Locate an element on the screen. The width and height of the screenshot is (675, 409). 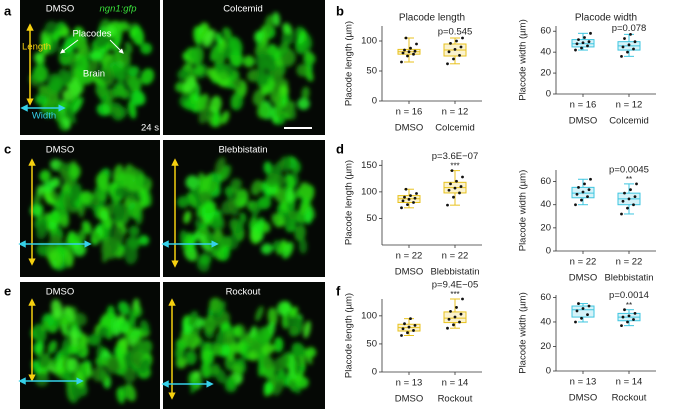
p-value: p=0.078 is located at coordinates (629, 28).